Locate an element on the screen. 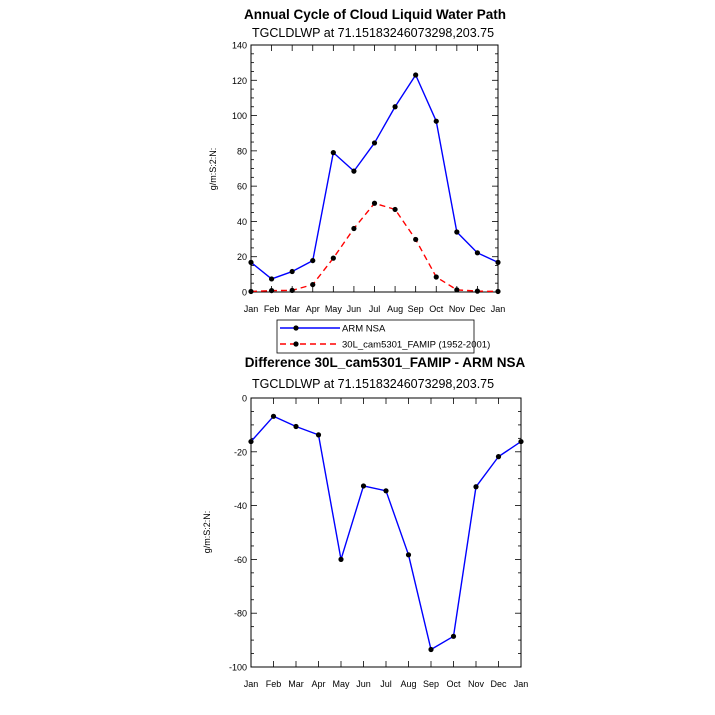  y-tick-label: -100 is located at coordinates (238, 668).